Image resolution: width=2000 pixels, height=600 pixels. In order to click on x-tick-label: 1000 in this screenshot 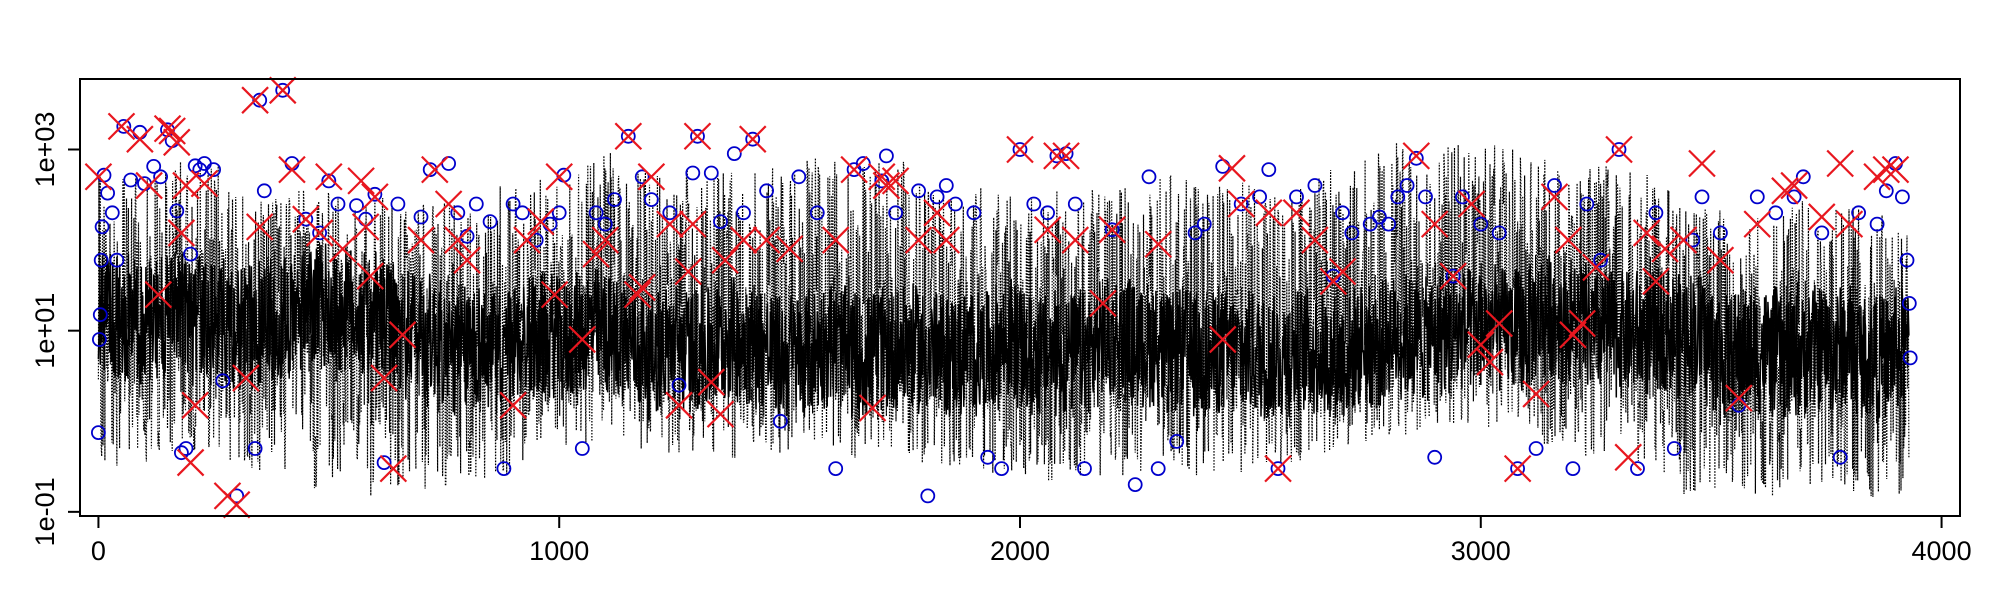, I will do `click(559, 551)`.